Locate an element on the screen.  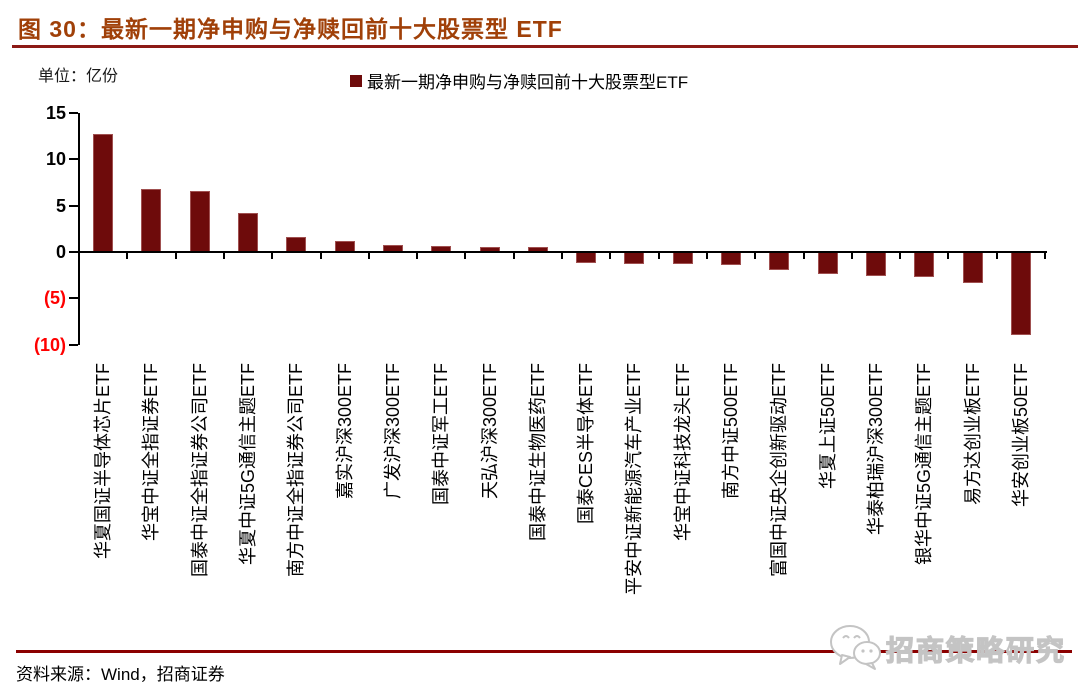
category-label-10: 国泰中证生物医药ETF is located at coordinates (537, 452).